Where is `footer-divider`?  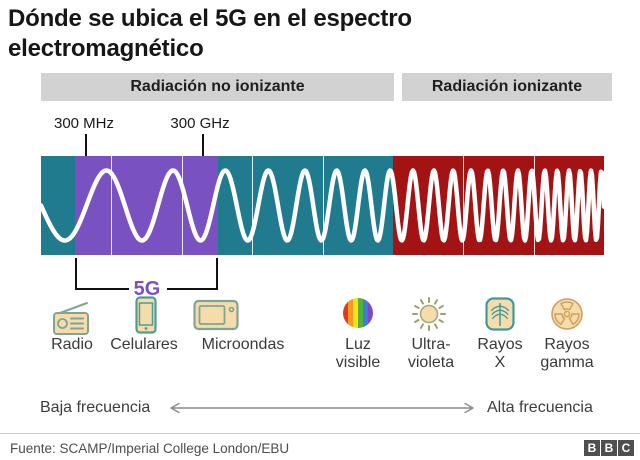
footer-divider is located at coordinates (320, 433).